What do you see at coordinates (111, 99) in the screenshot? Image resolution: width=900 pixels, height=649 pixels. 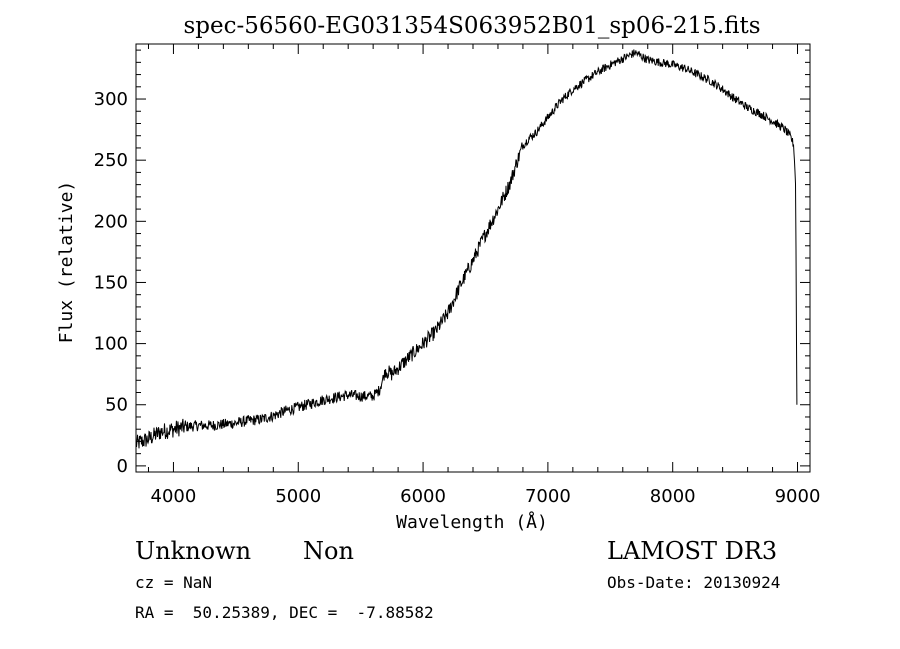 I see `y-tick-label: 300` at bounding box center [111, 99].